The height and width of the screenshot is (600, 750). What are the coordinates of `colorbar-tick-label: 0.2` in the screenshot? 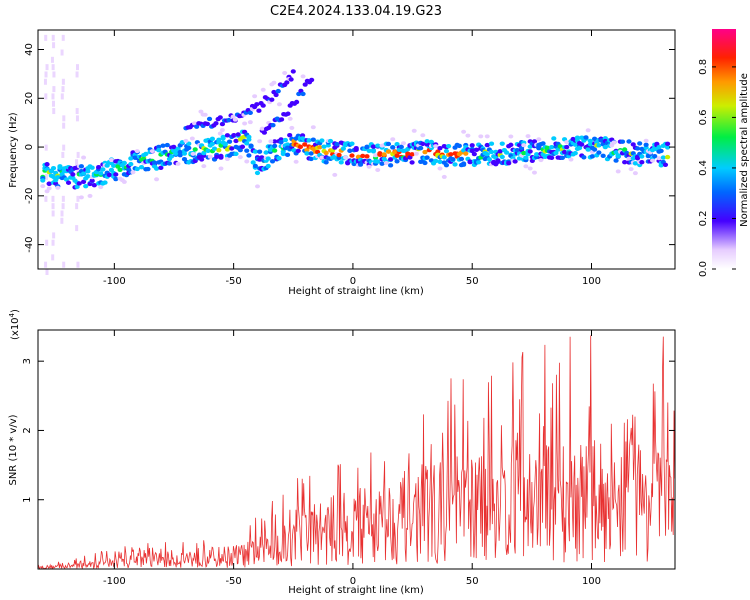 It's located at (703, 219).